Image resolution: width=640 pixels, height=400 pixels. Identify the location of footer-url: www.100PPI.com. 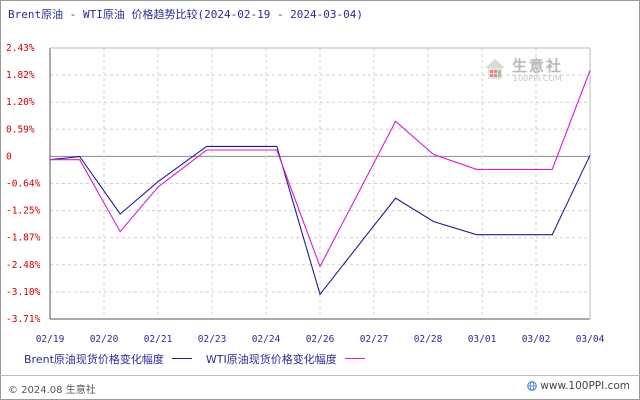
(585, 386).